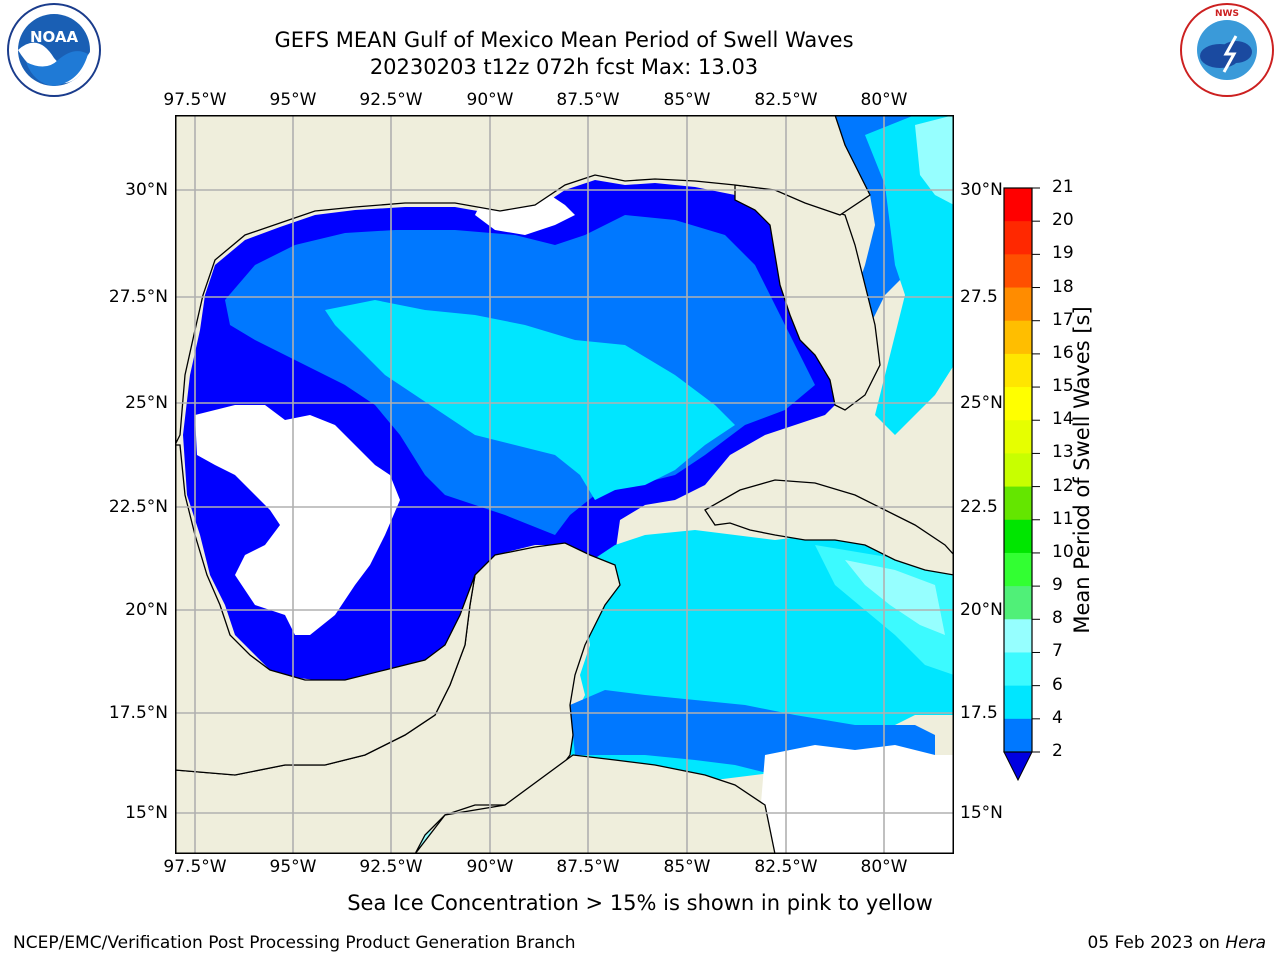  Describe the element at coordinates (1063, 419) in the screenshot. I see `colorbar-tick-label: 14` at that location.